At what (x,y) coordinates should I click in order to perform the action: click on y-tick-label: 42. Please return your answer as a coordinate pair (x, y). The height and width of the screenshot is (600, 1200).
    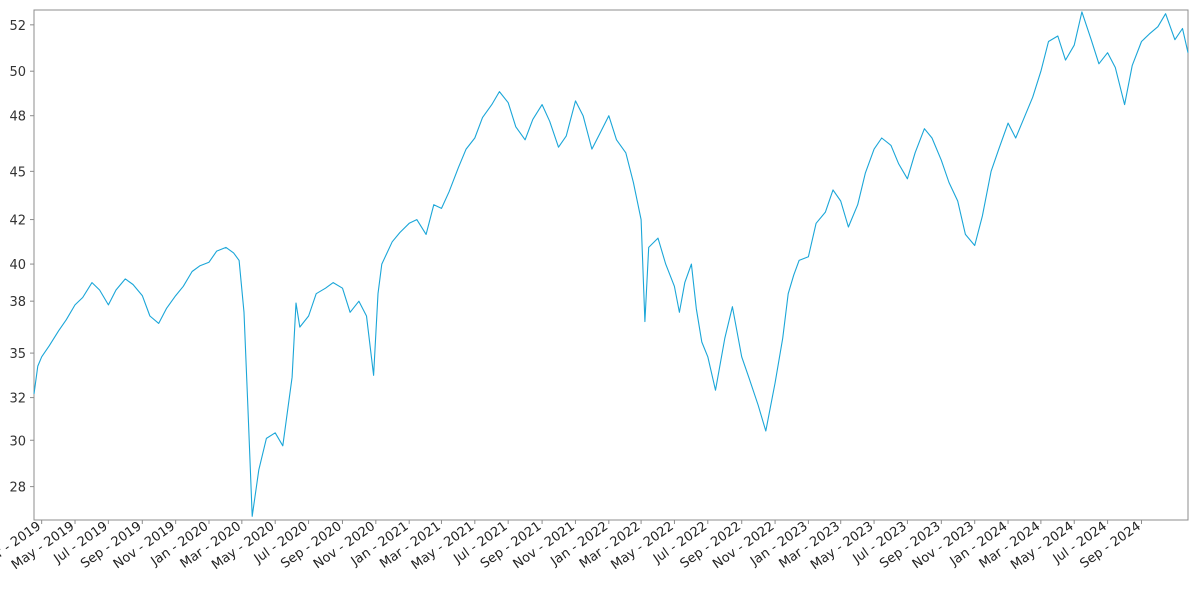
    Looking at the image, I should click on (17, 221).